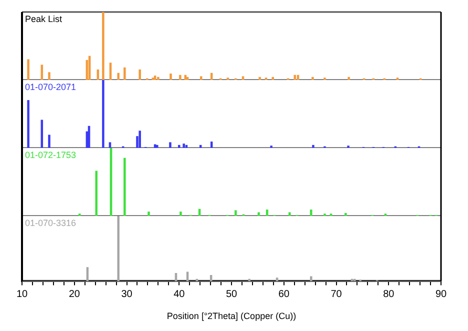 This screenshot has width=468, height=331. Describe the element at coordinates (284, 294) in the screenshot. I see `x-tick-label: 60` at that location.